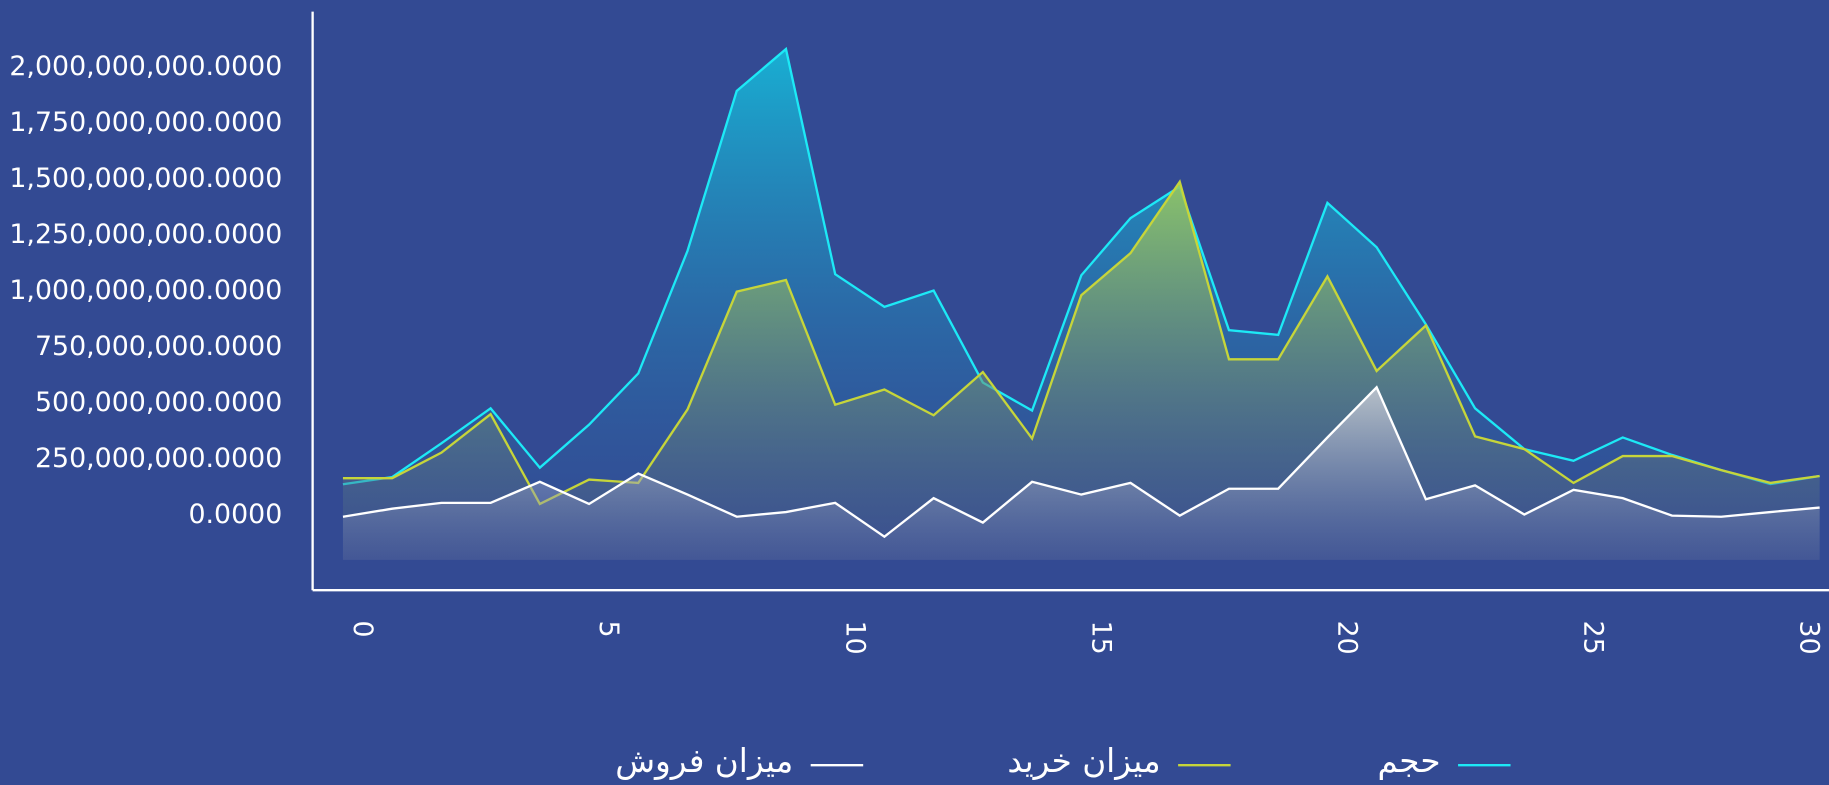 This screenshot has width=1829, height=785. I want to click on x-tick-label: 20, so click(1347, 638).